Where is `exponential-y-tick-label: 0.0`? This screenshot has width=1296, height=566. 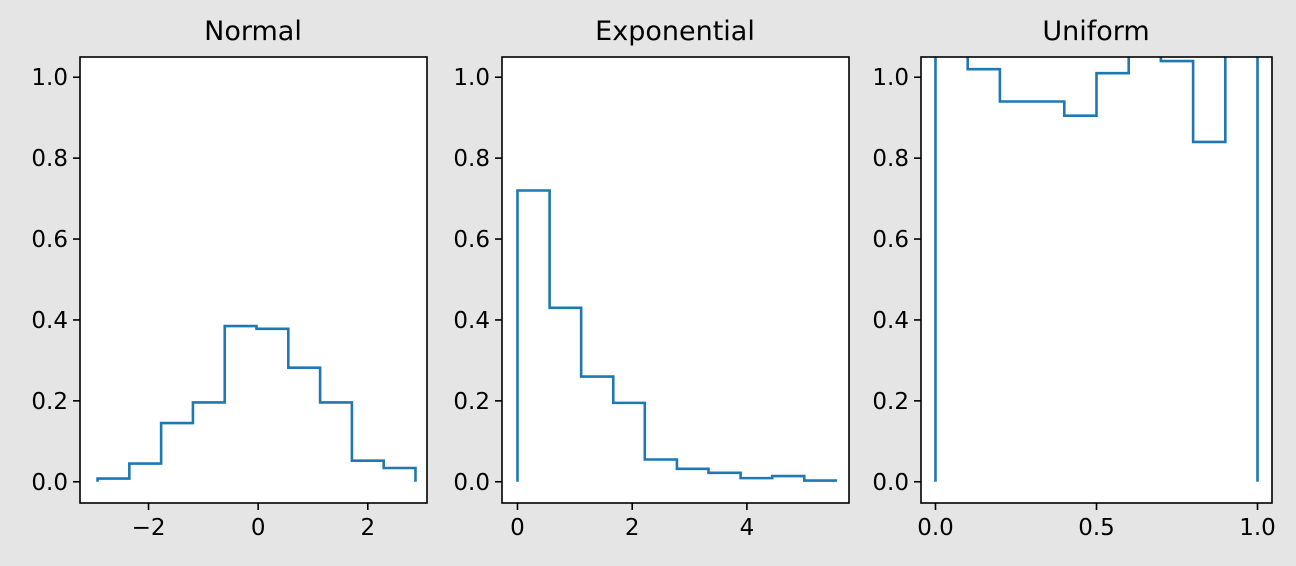 exponential-y-tick-label: 0.0 is located at coordinates (471, 483).